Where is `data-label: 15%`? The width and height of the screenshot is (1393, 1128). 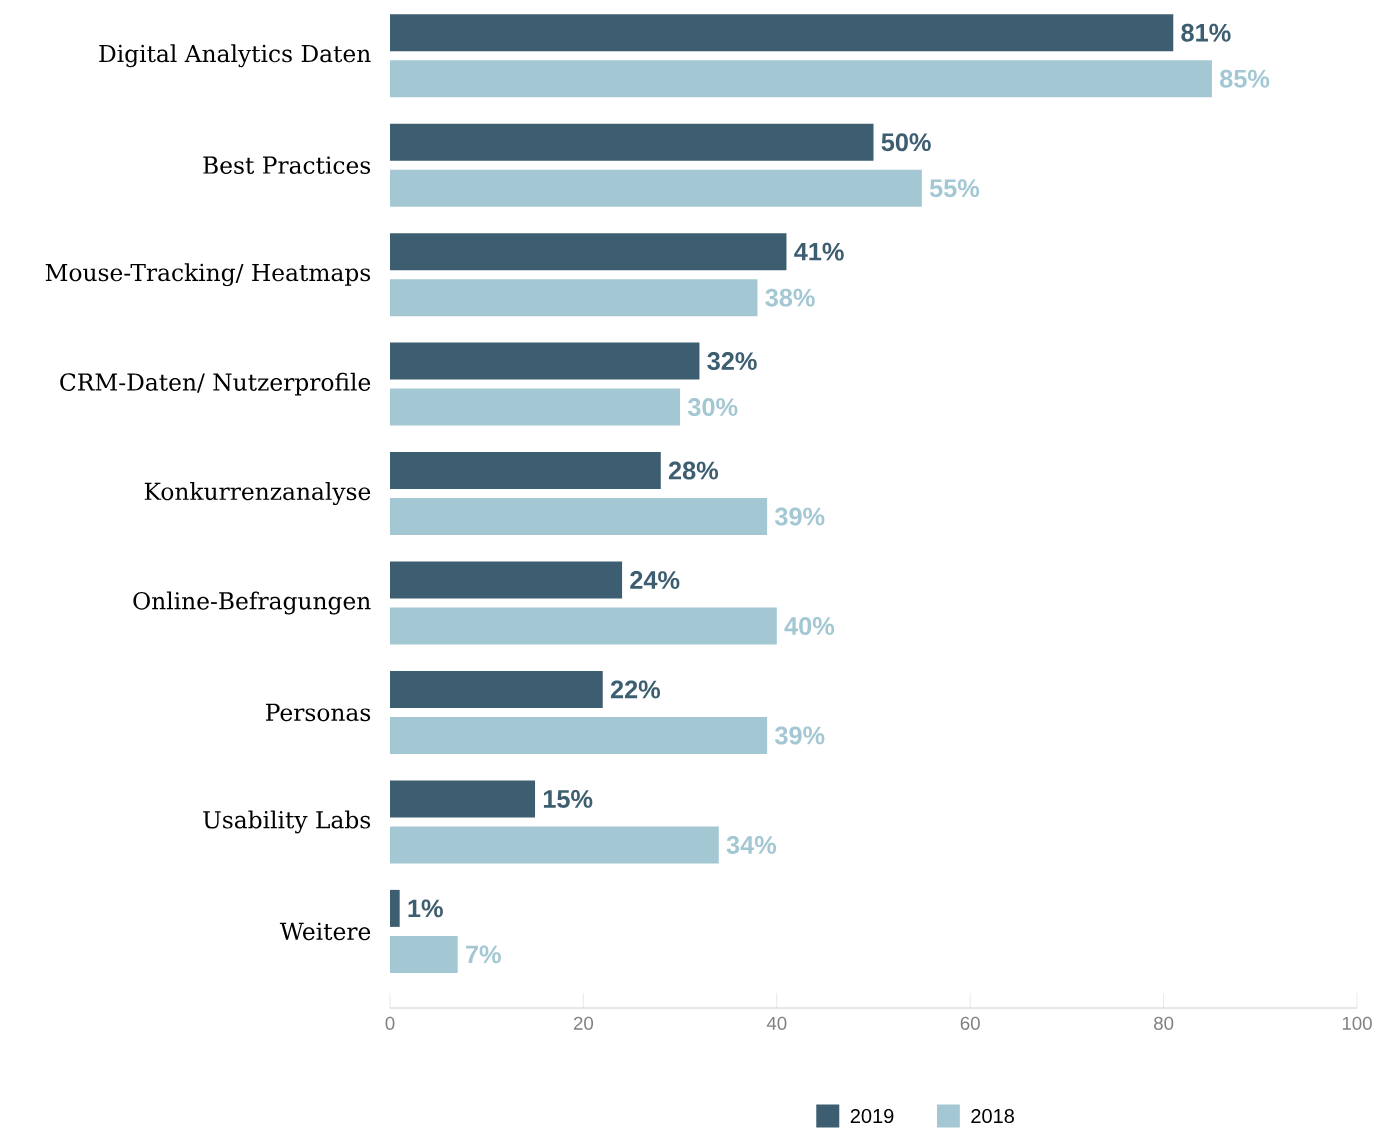 data-label: 15% is located at coordinates (568, 799).